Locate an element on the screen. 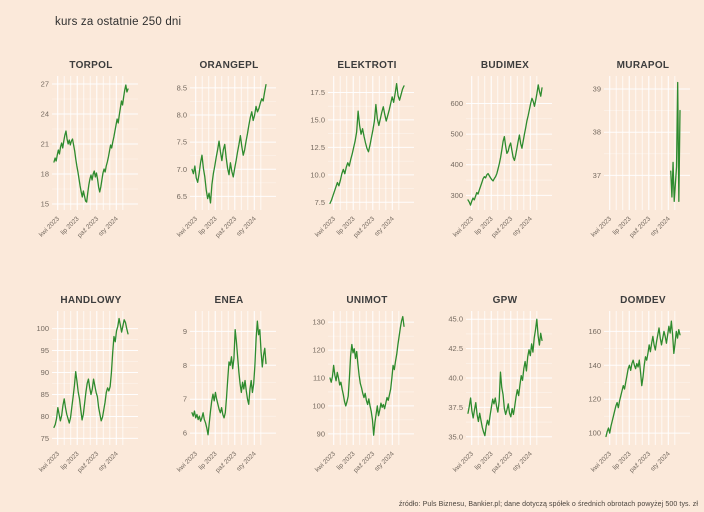 The height and width of the screenshot is (512, 704). chart-title: DOMDEV is located at coordinates (643, 300).